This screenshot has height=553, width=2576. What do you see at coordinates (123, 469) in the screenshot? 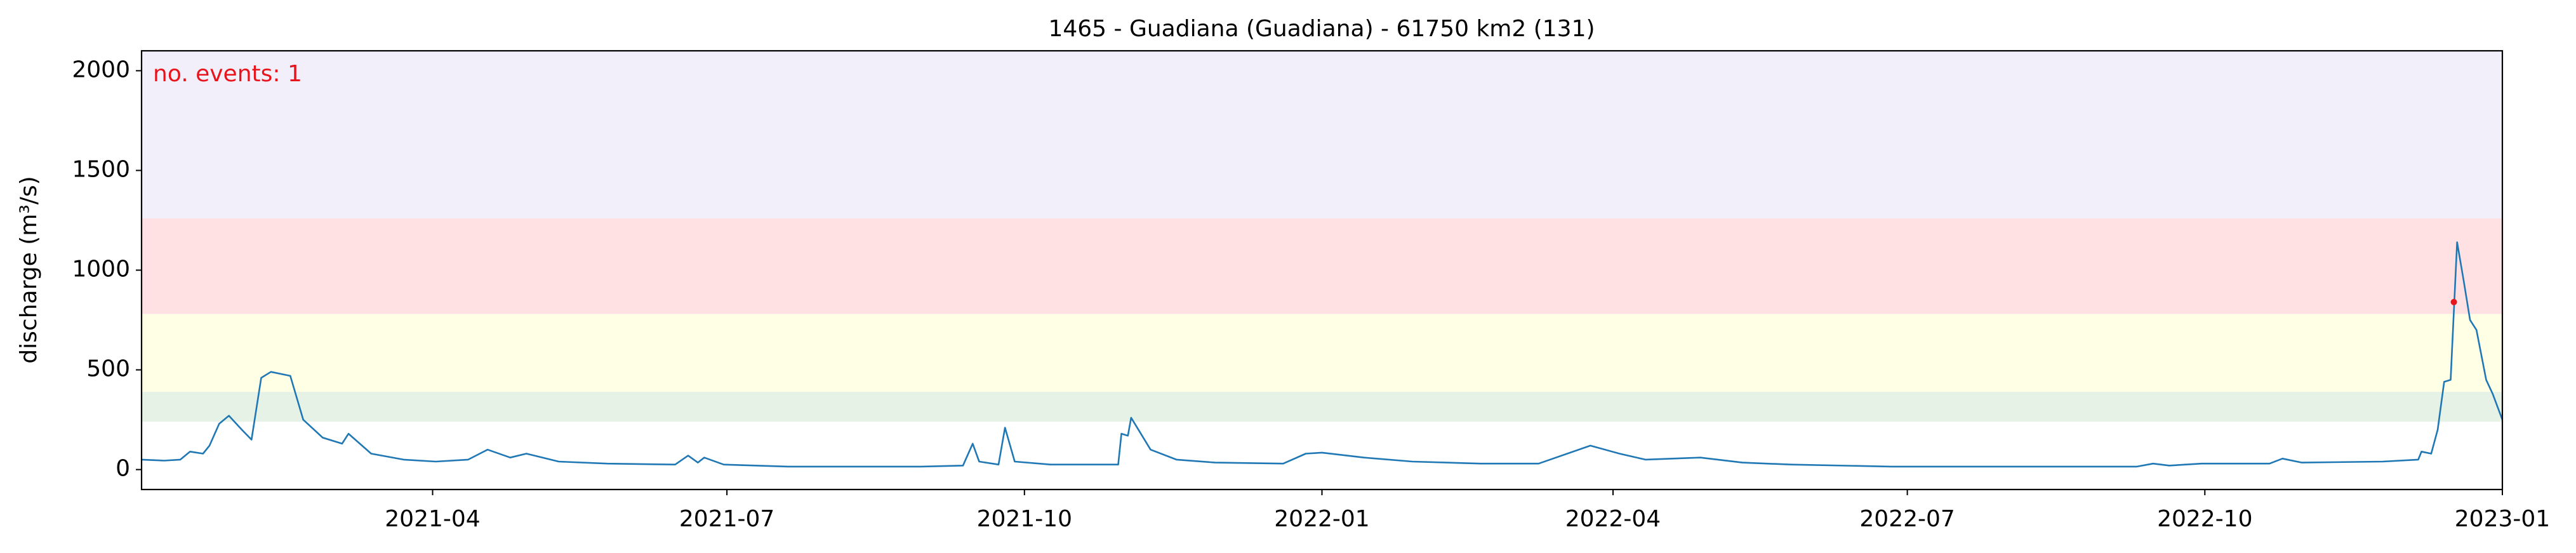
I see `y-tick-label: 0` at bounding box center [123, 469].